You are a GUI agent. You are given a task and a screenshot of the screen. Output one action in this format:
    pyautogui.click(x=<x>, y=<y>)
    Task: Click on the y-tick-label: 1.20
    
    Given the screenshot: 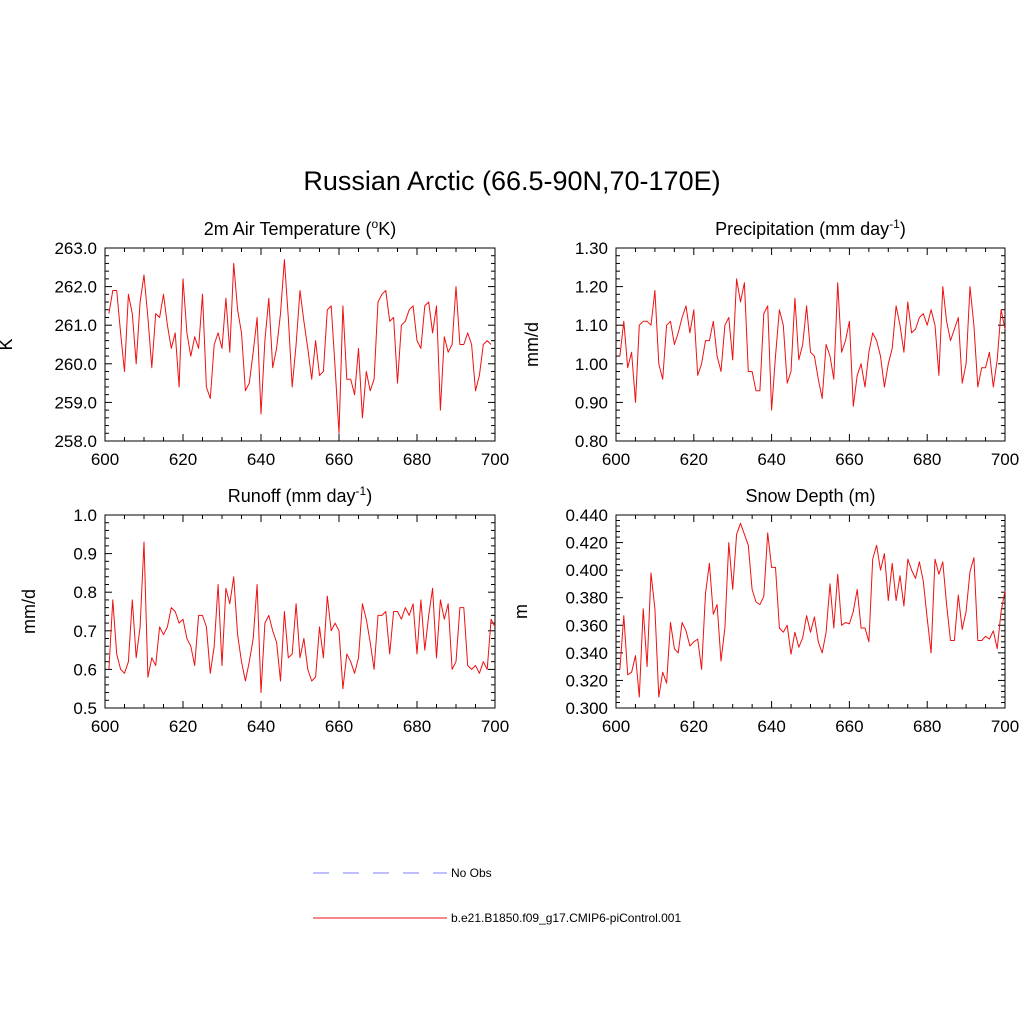 What is the action you would take?
    pyautogui.click(x=591, y=287)
    